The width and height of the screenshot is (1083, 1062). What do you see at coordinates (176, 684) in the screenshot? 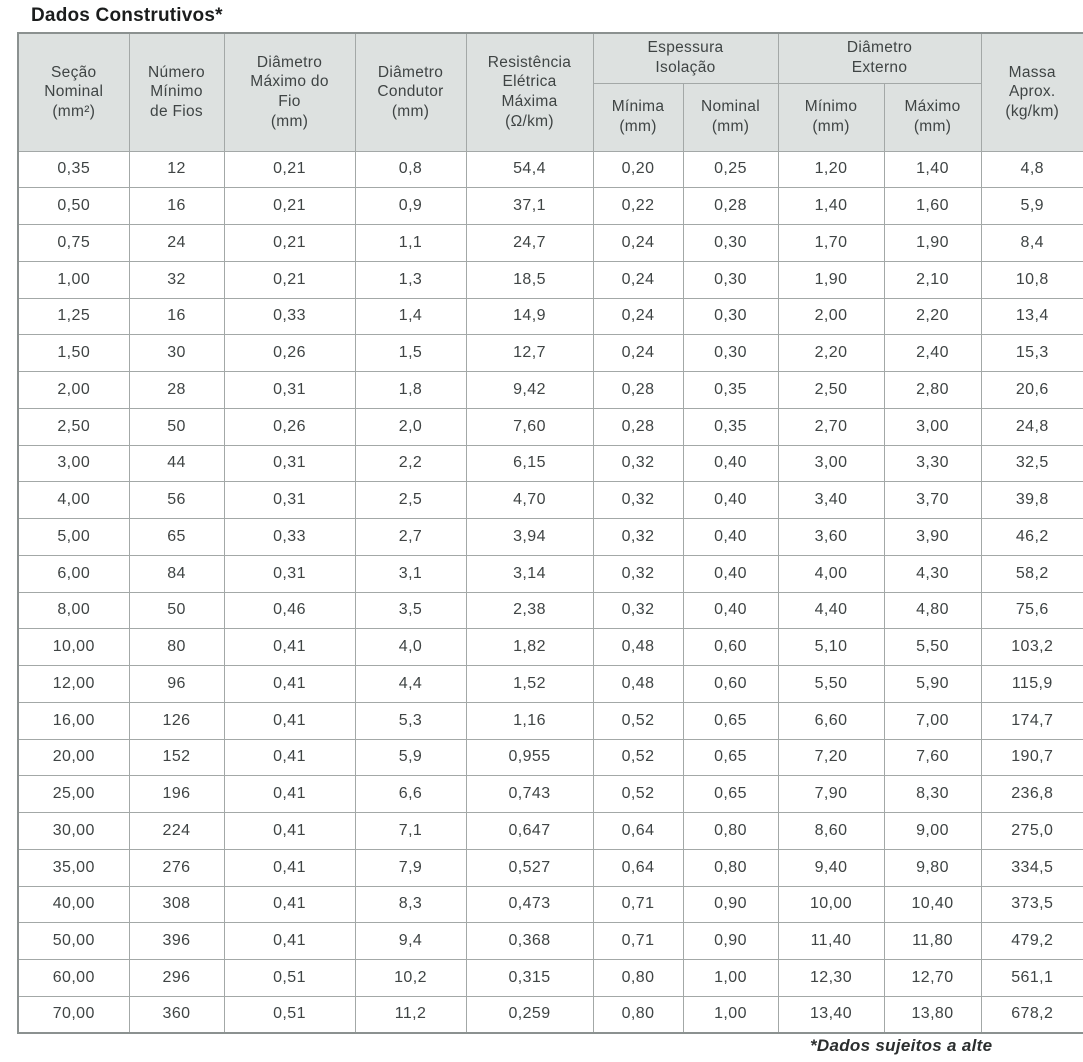
I see `cell: 96` at bounding box center [176, 684].